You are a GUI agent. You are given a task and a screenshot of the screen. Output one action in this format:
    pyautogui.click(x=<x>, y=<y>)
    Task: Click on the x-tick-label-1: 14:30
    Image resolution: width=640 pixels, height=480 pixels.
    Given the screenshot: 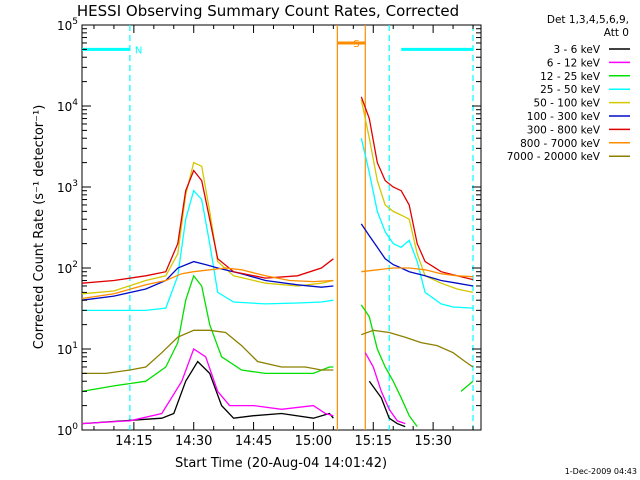 What is the action you would take?
    pyautogui.click(x=193, y=441)
    